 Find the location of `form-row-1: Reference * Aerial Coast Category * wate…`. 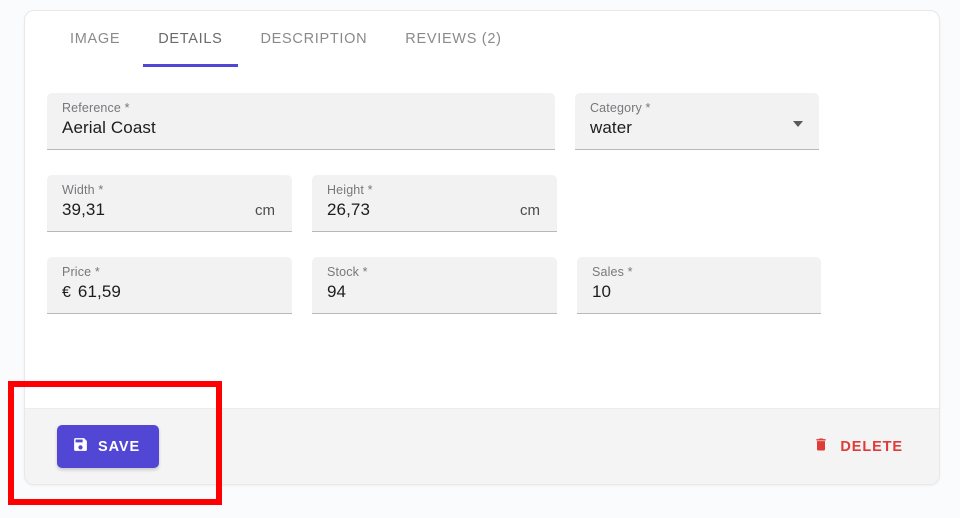

form-row-1: Reference * Aerial Coast Category * wate… is located at coordinates (482, 121).